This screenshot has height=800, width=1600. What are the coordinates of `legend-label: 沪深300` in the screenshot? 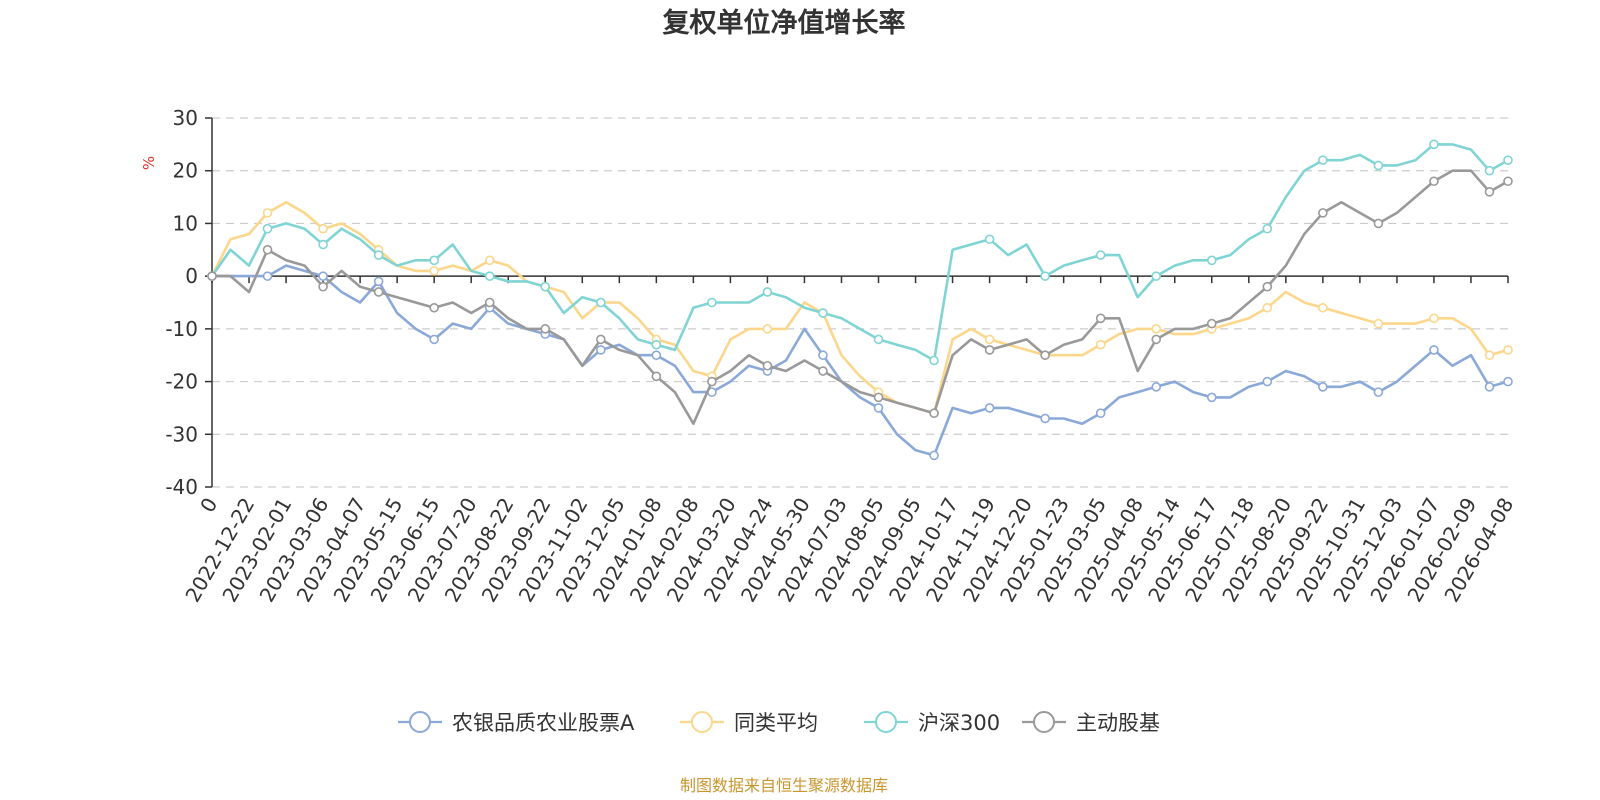 It's located at (959, 723).